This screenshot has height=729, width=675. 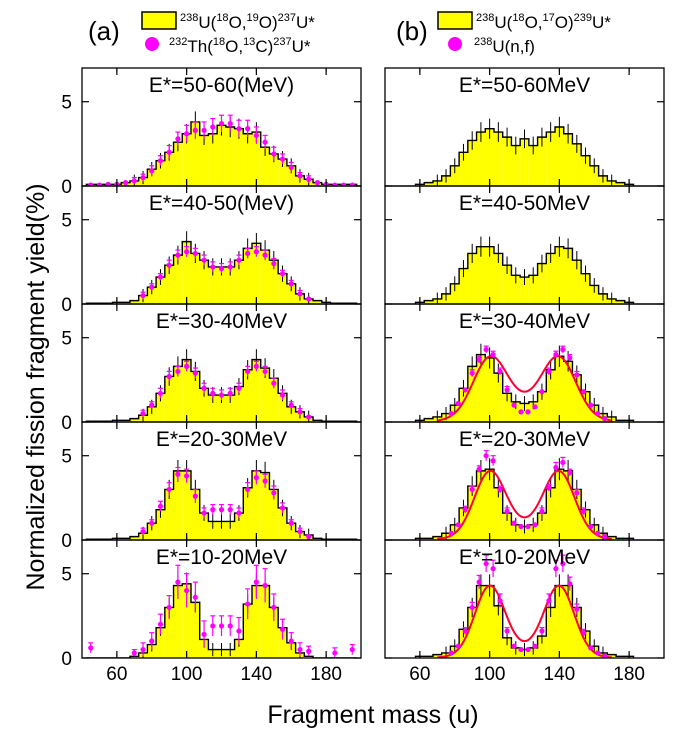 I want to click on panel-a-4-plot-area, so click(x=221, y=611).